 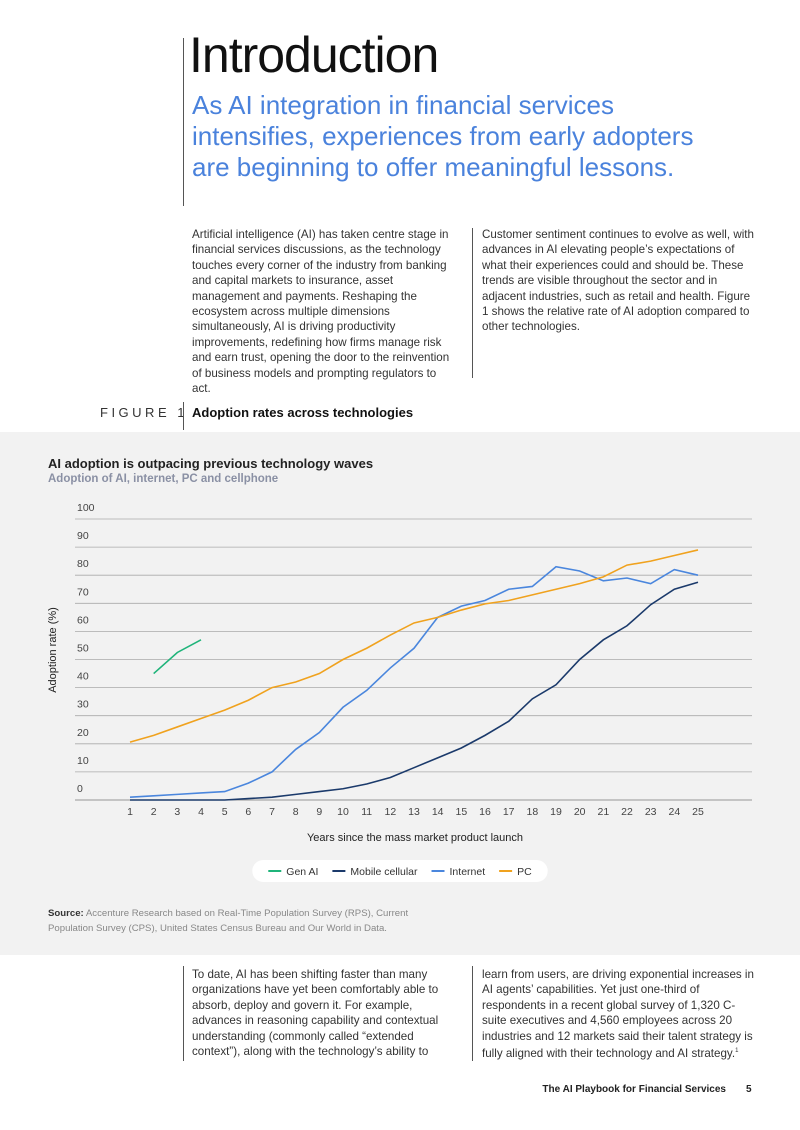 I want to click on footnote-mark: 1, so click(x=737, y=1051).